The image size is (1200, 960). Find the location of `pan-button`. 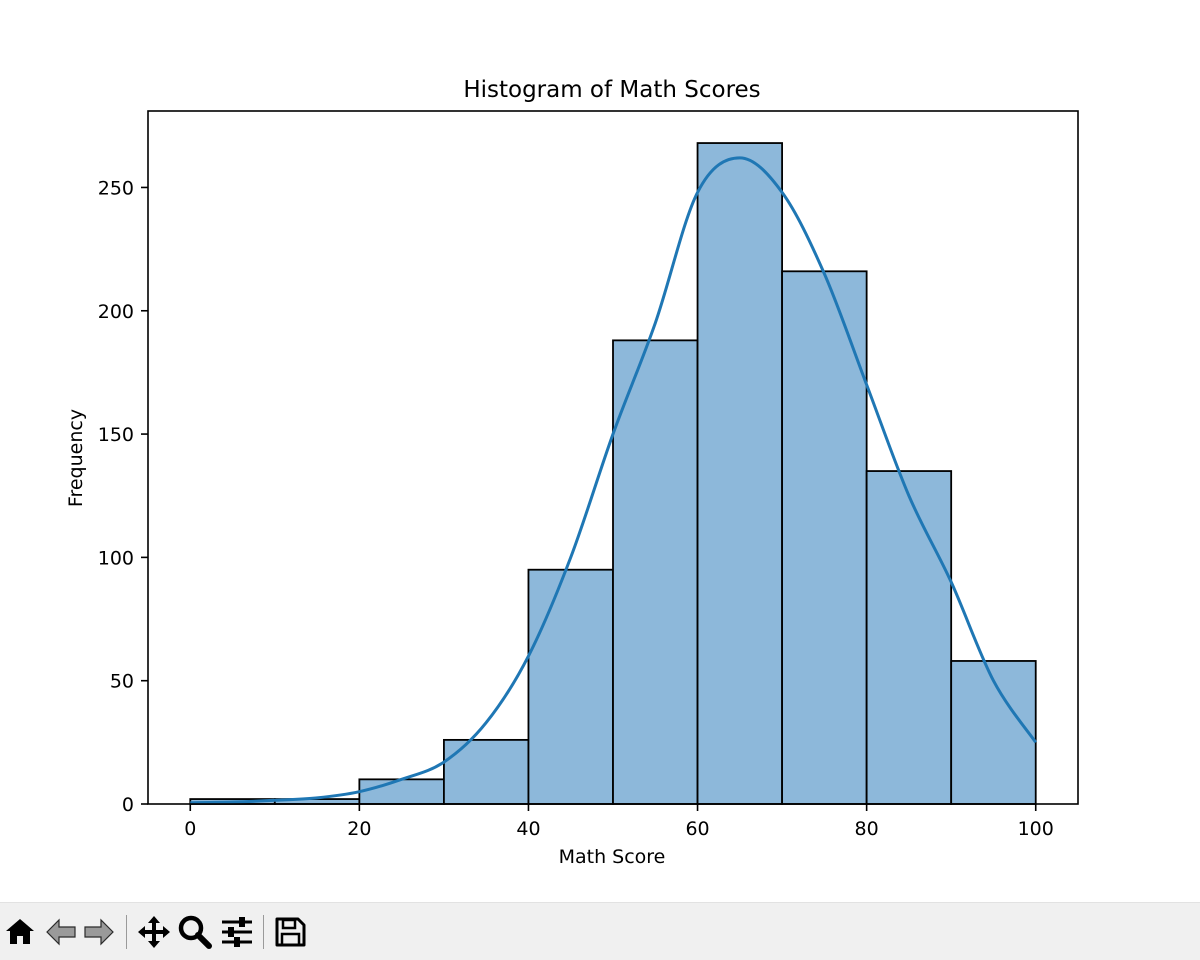

pan-button is located at coordinates (154, 932).